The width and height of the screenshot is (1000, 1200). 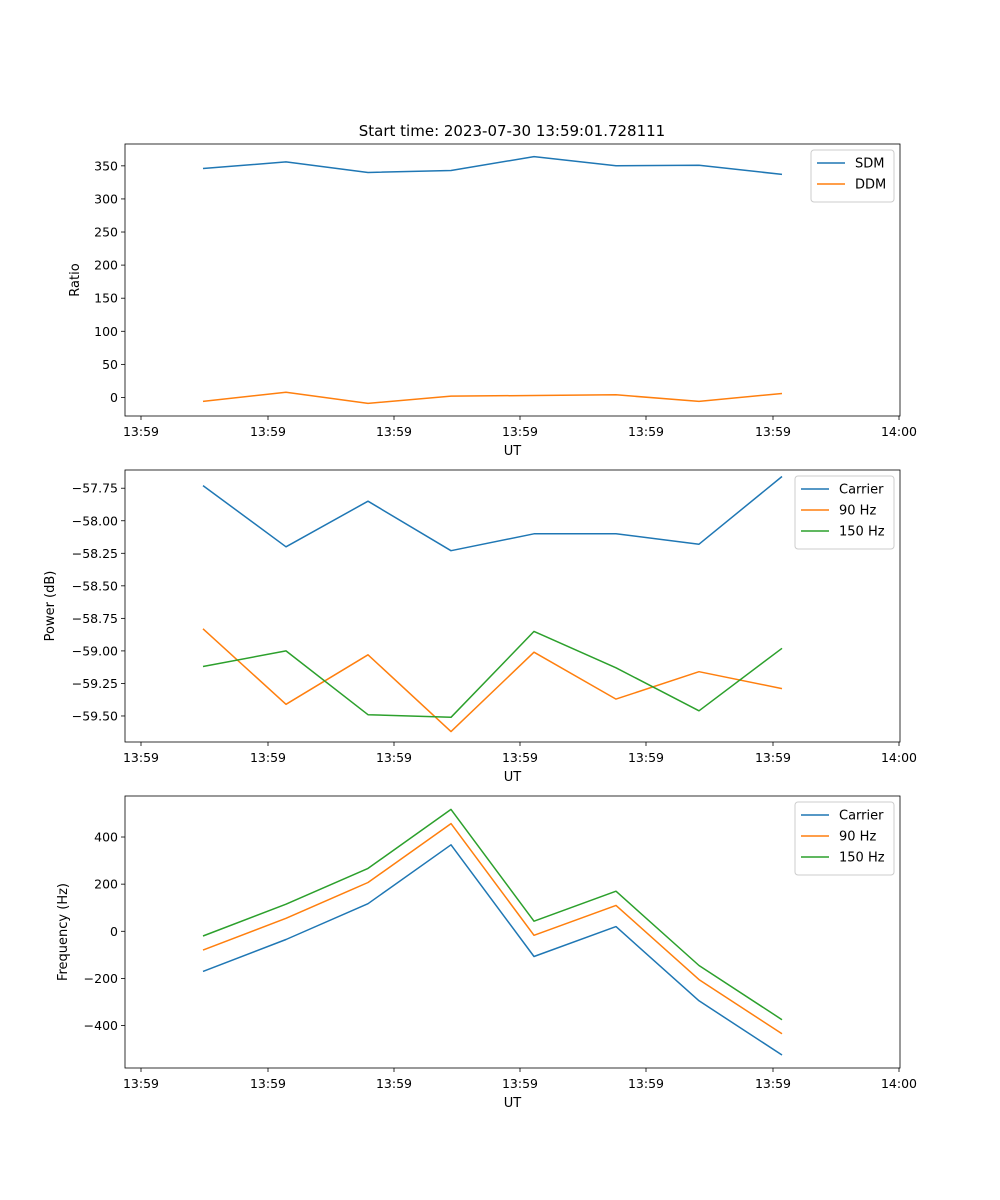 What do you see at coordinates (106, 165) in the screenshot?
I see `y-tick-label: 350` at bounding box center [106, 165].